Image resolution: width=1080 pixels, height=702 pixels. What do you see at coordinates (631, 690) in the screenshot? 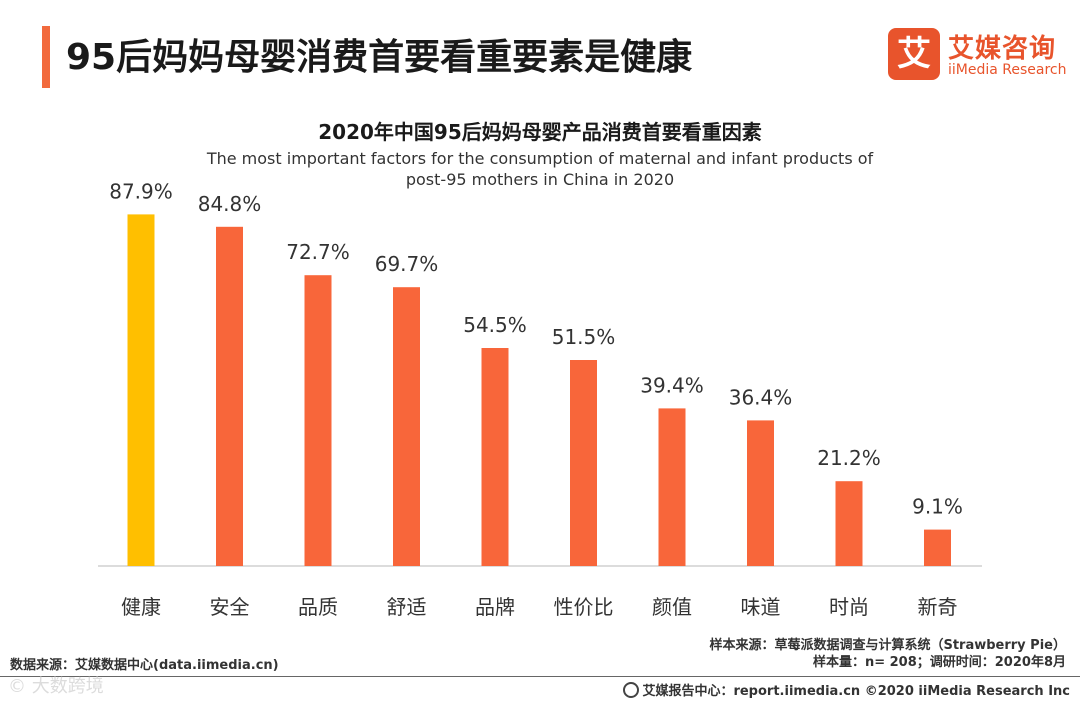
I see `globe-icon` at bounding box center [631, 690].